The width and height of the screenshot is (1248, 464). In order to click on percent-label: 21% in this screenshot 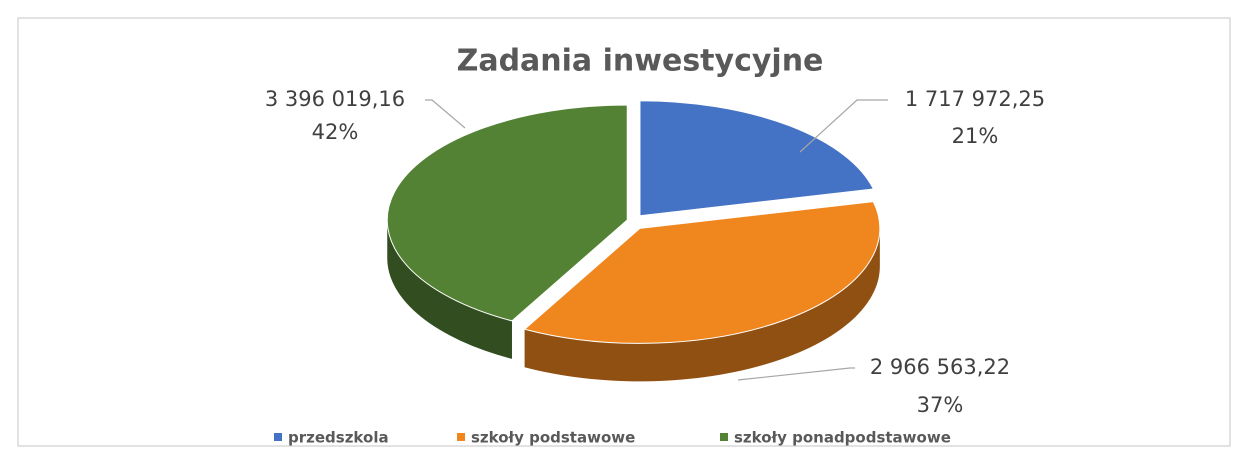, I will do `click(975, 136)`.